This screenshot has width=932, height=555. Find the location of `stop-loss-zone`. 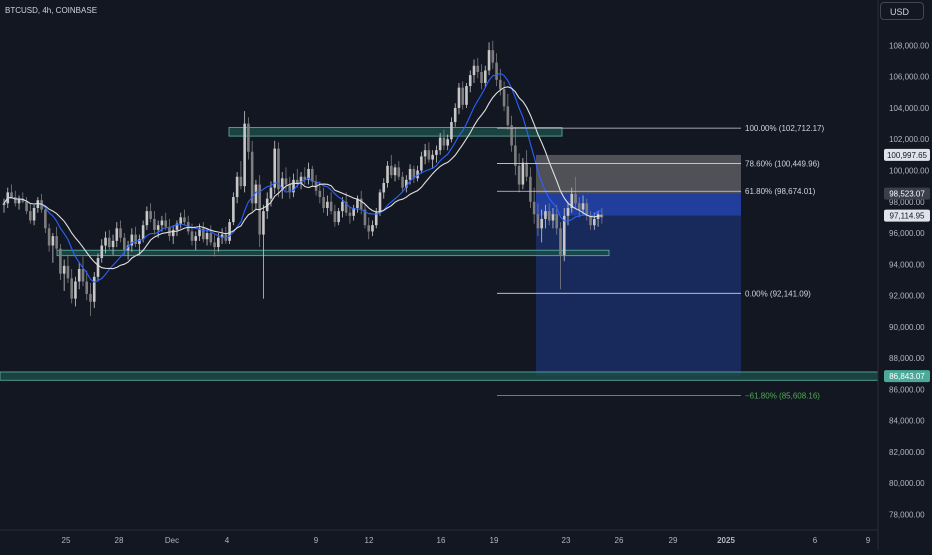

stop-loss-zone is located at coordinates (638, 174).